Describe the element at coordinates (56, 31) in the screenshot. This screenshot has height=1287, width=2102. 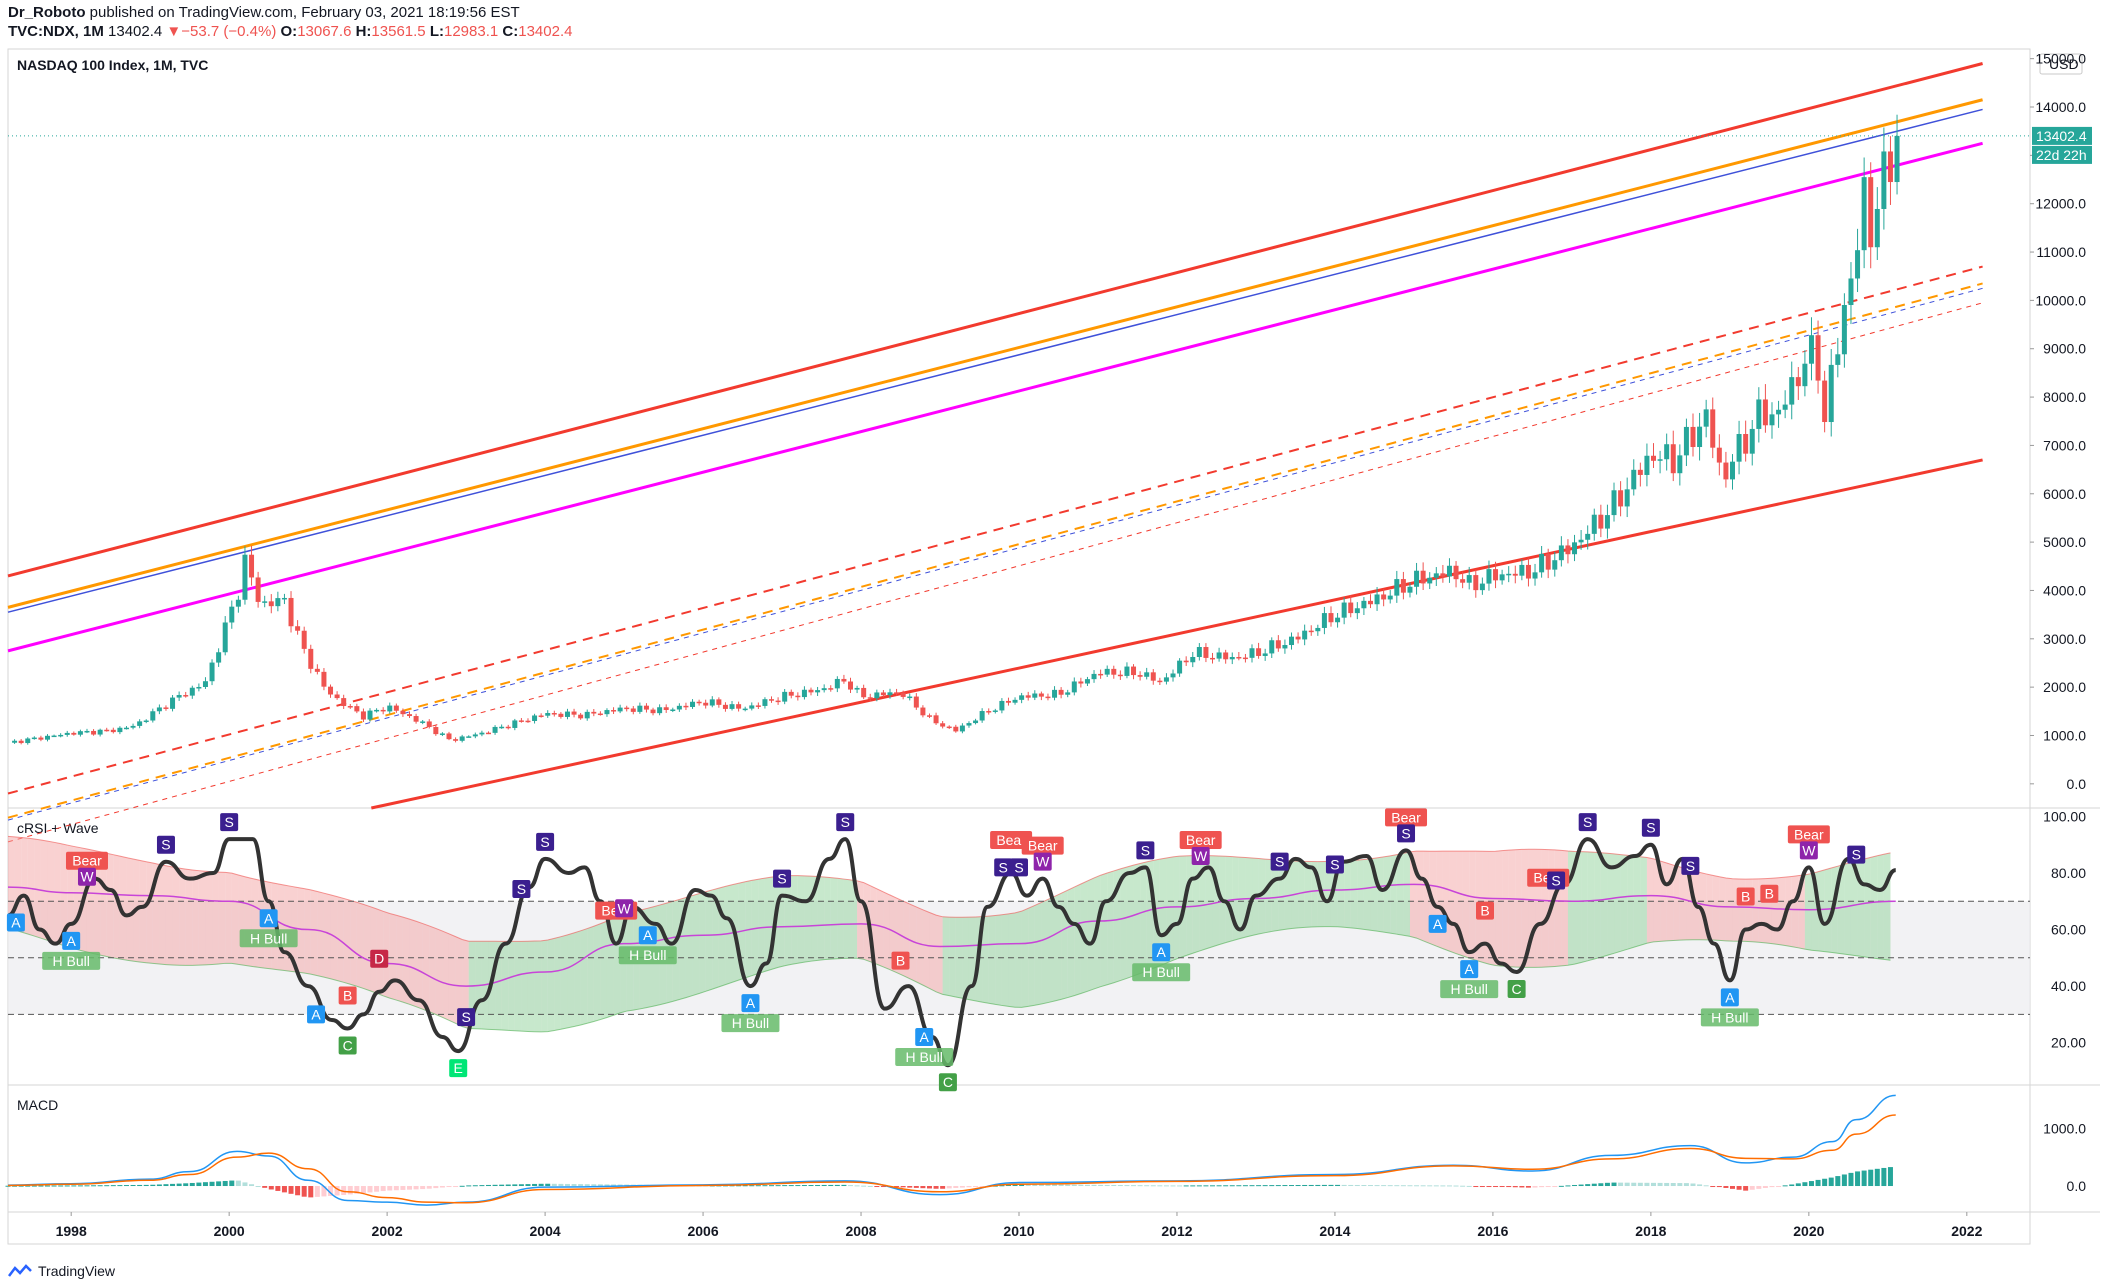
I see `symbol-label: TVC:NDX, 1M` at that location.